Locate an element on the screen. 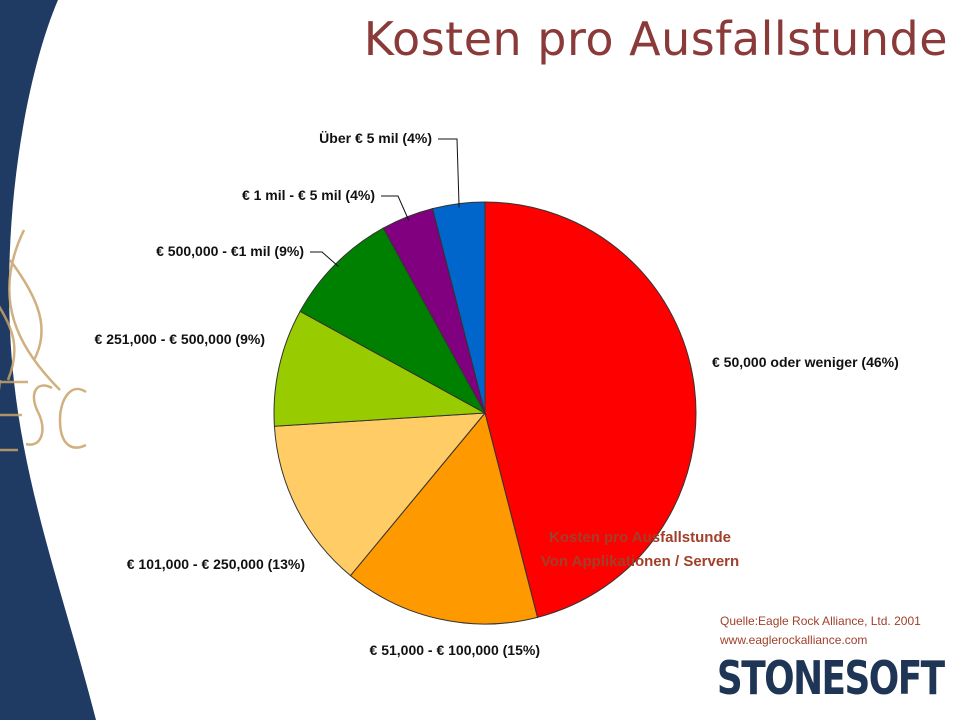 This screenshot has height=720, width=960. slice-label-51-000-100-000-15: € 51,000 - € 100,000 (15%) is located at coordinates (455, 650).